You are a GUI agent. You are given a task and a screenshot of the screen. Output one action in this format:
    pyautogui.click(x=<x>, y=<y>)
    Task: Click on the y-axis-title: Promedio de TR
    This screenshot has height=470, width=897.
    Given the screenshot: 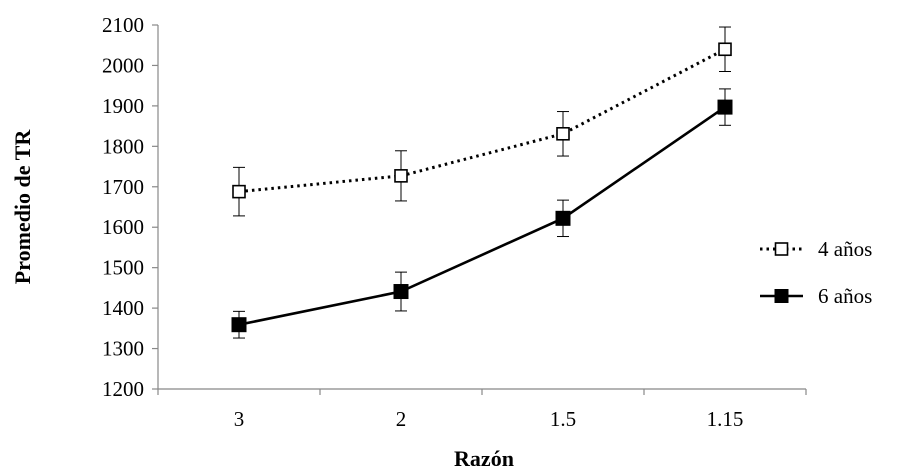 What is the action you would take?
    pyautogui.click(x=22, y=207)
    